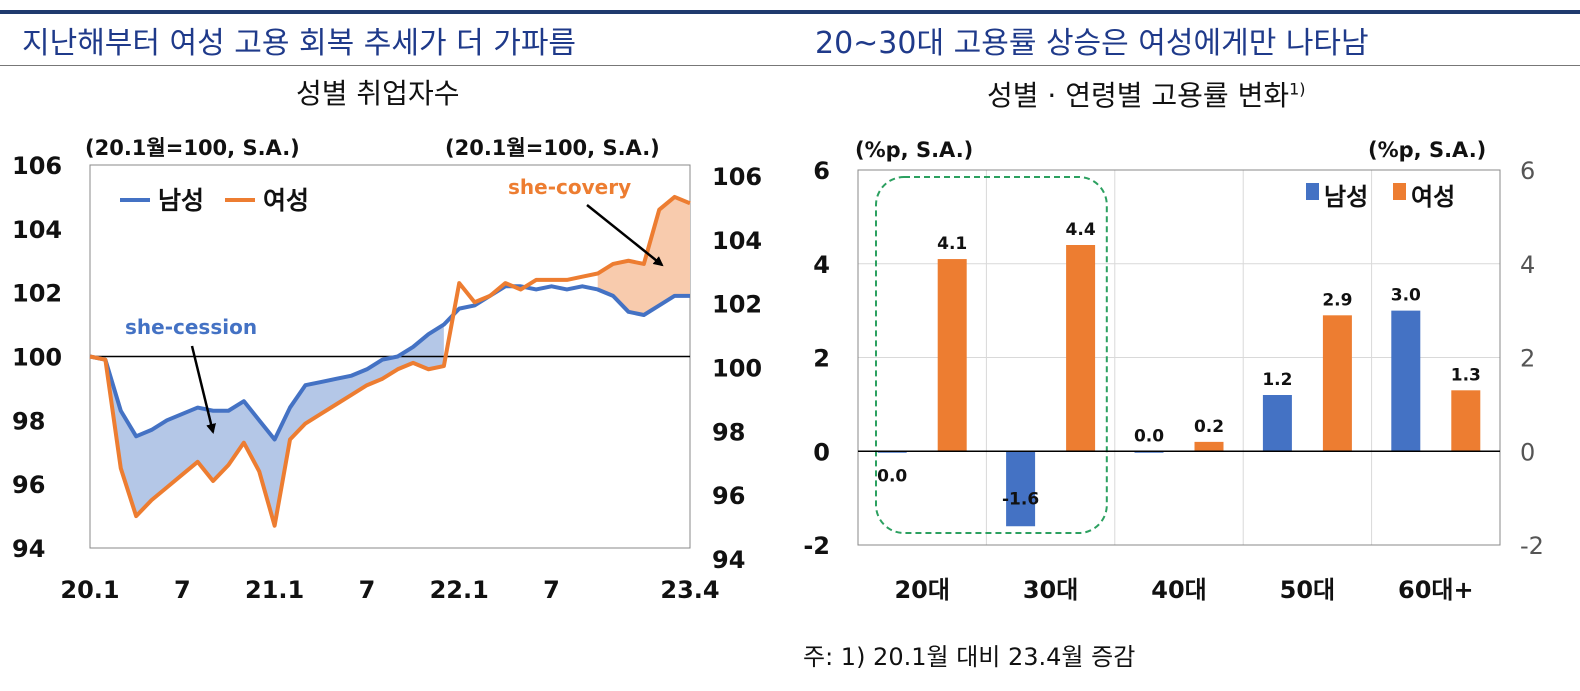 The width and height of the screenshot is (1580, 691). Describe the element at coordinates (914, 150) in the screenshot. I see `unit-left: (%p, S.A.)` at that location.